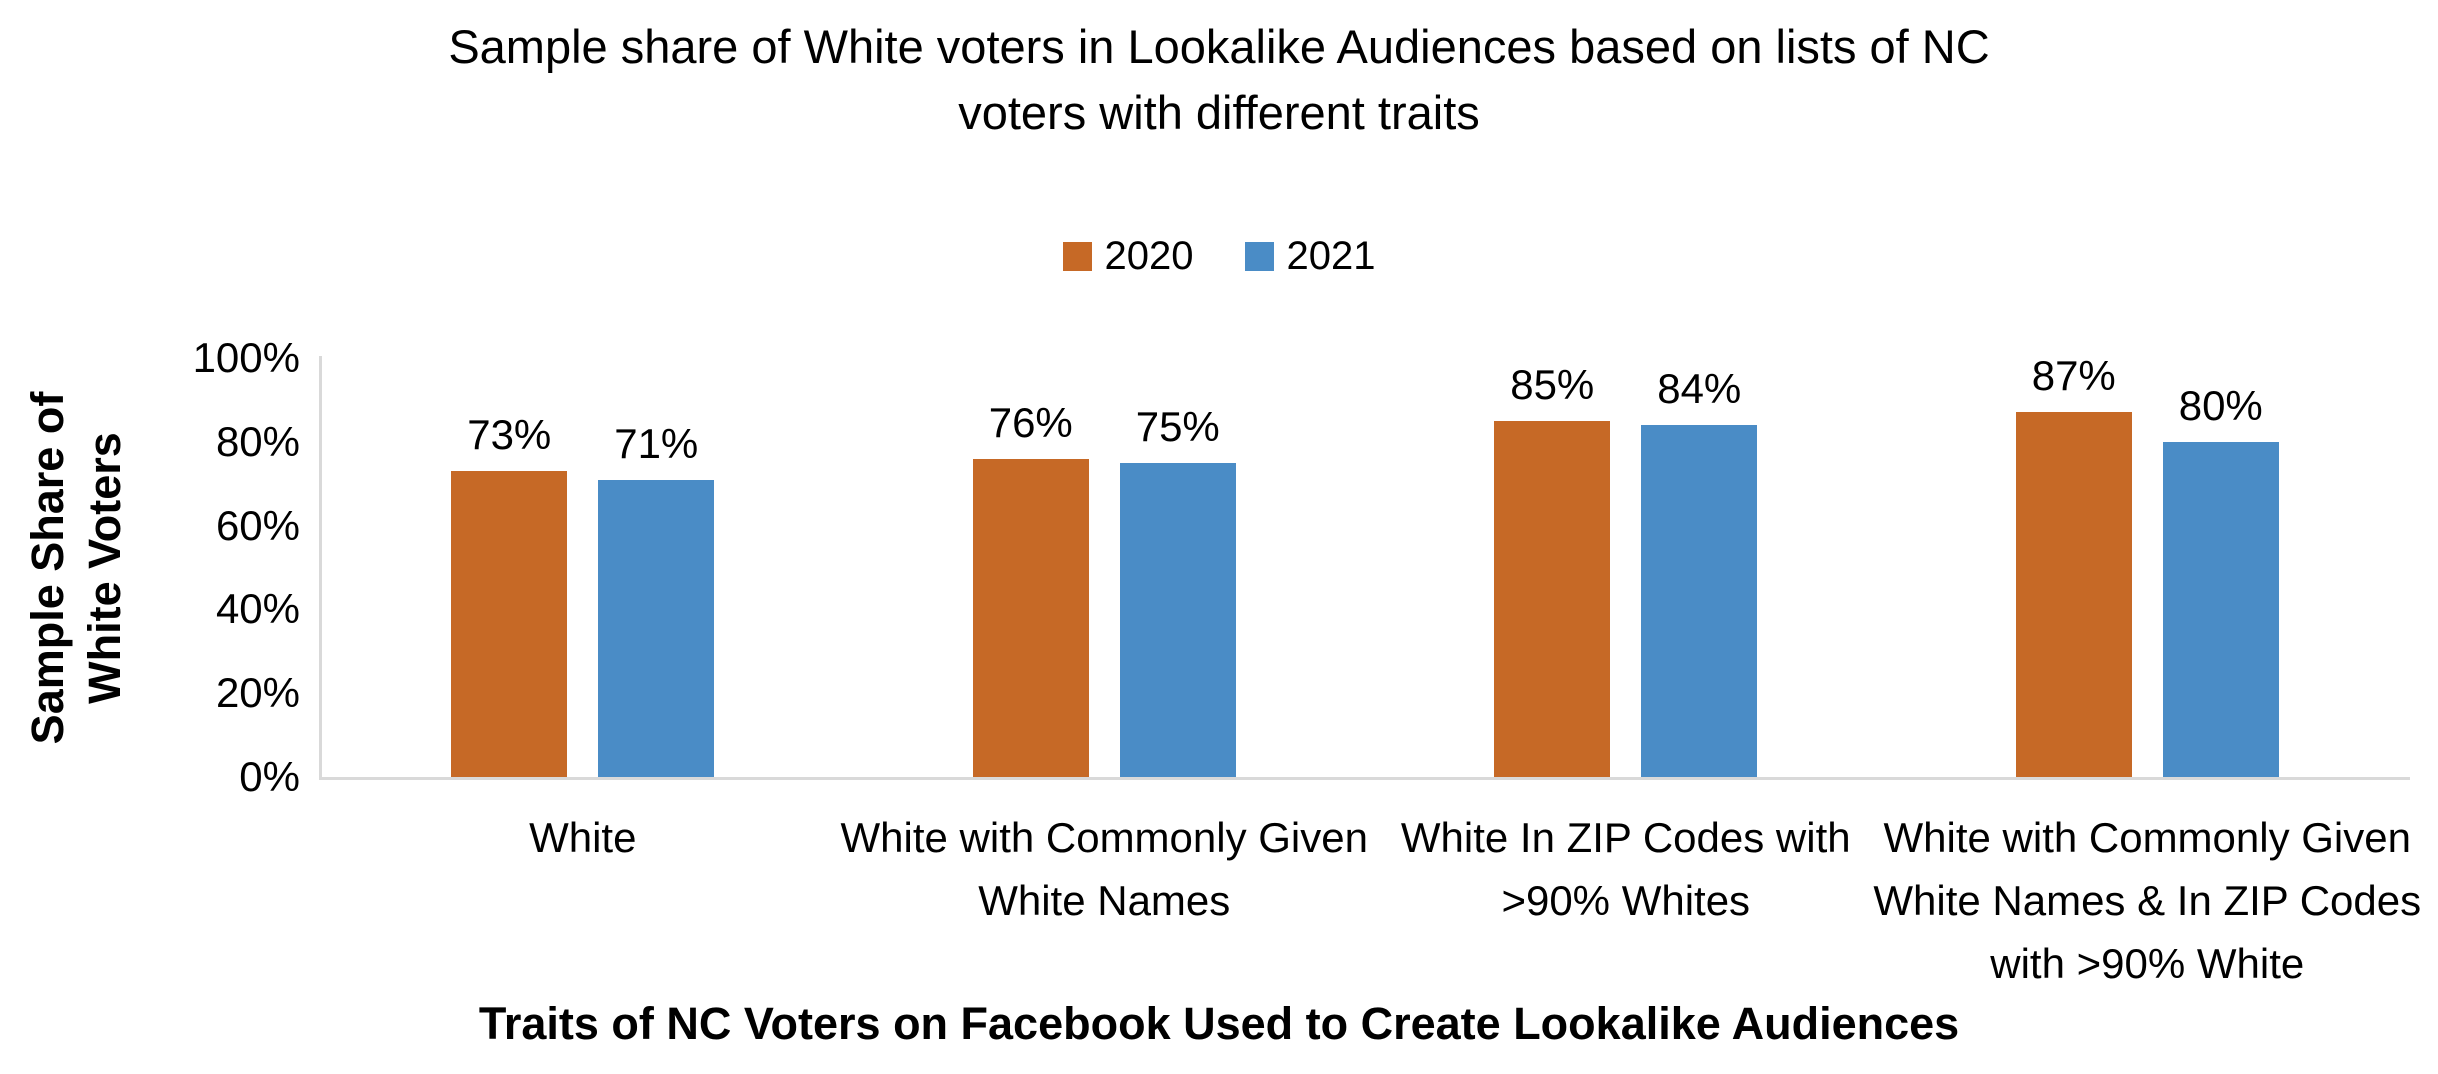  I want to click on bar-value-label-2020-category-1: 73%, so click(509, 435).